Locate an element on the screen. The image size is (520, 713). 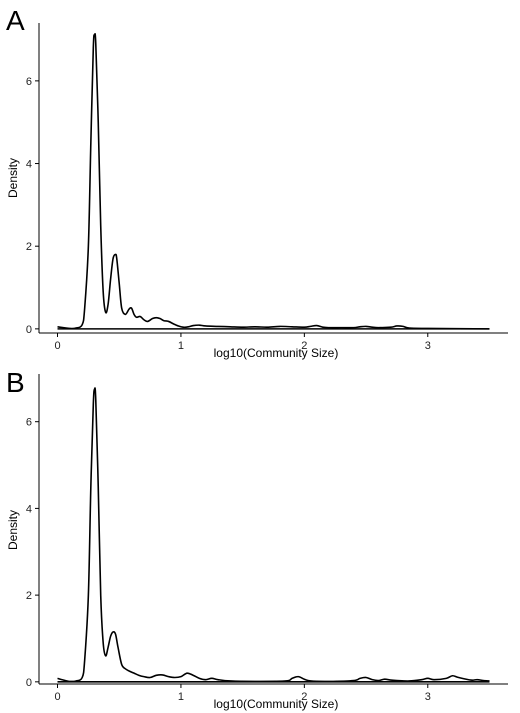
y-tick-label-b: 6 is located at coordinates (29, 423).